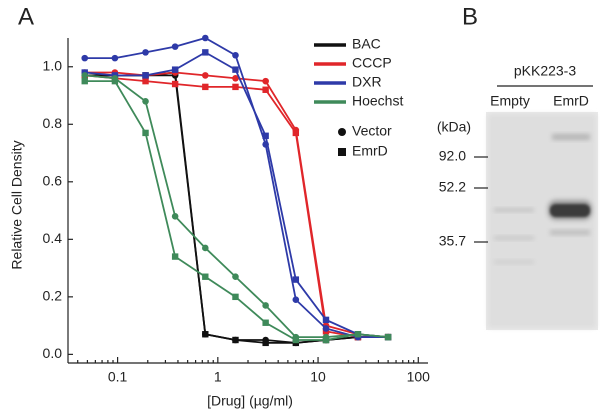  Describe the element at coordinates (510, 101) in the screenshot. I see `lane-label: Empty` at that location.